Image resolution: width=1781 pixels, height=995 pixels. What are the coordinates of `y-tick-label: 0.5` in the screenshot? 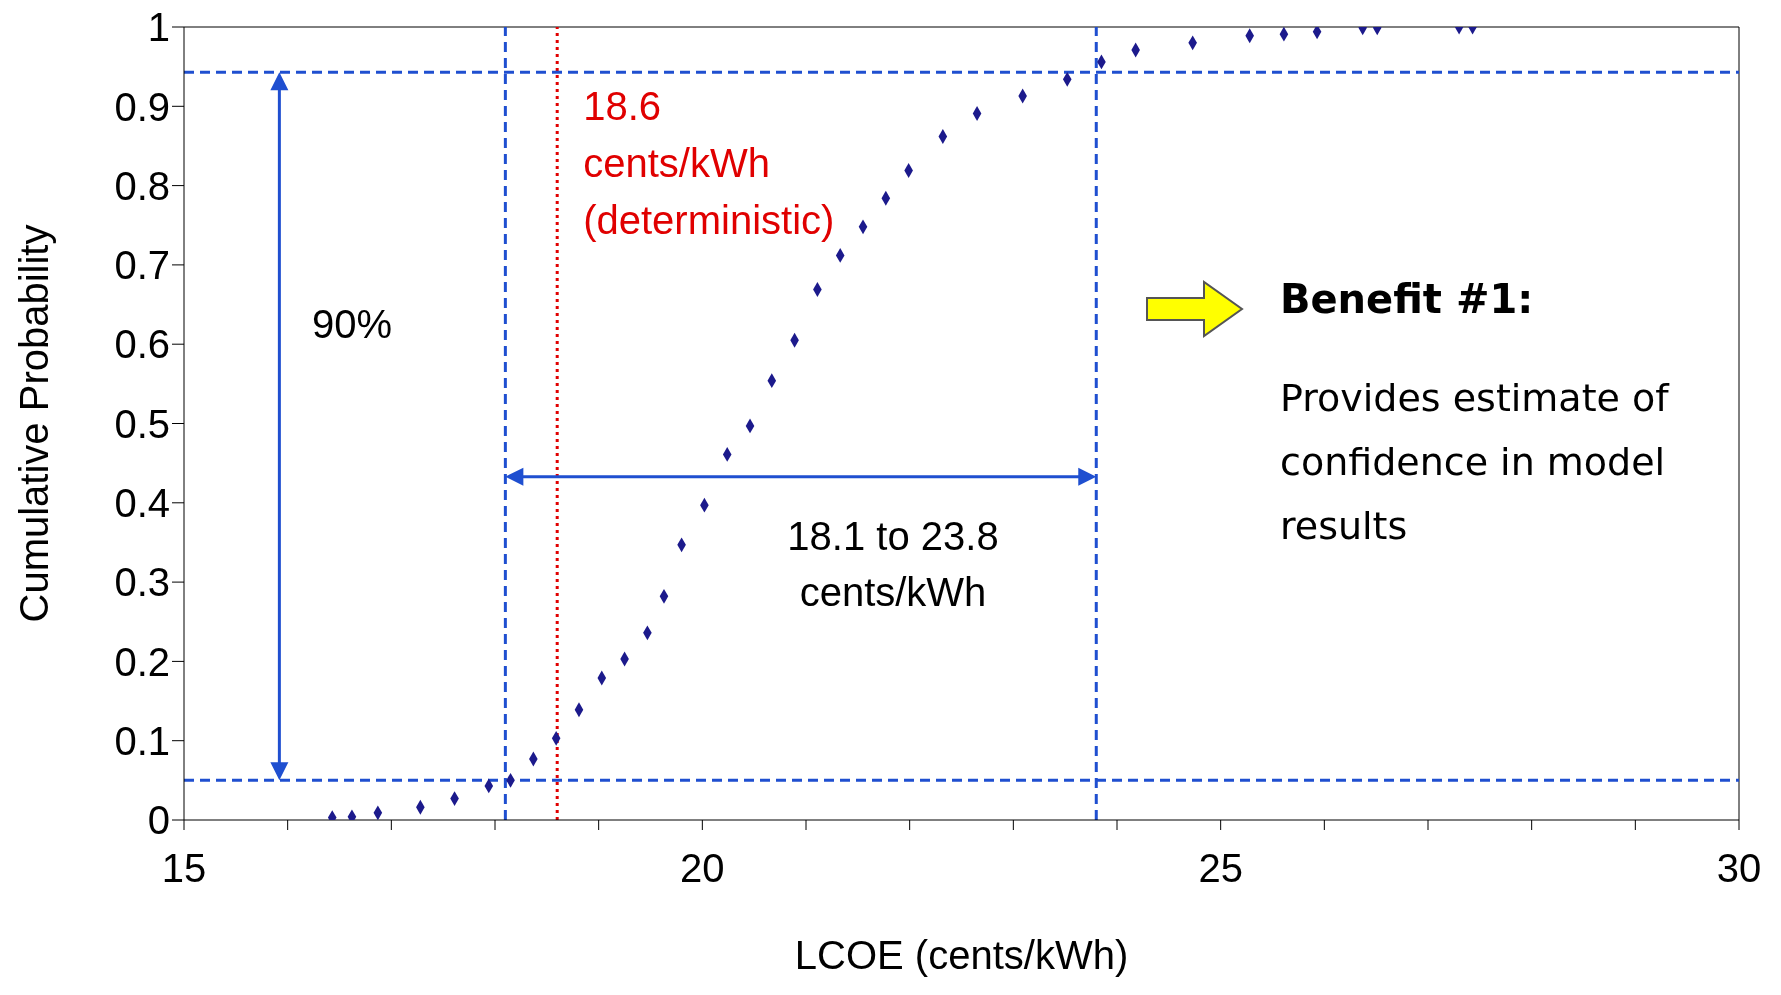 It's located at (142, 423).